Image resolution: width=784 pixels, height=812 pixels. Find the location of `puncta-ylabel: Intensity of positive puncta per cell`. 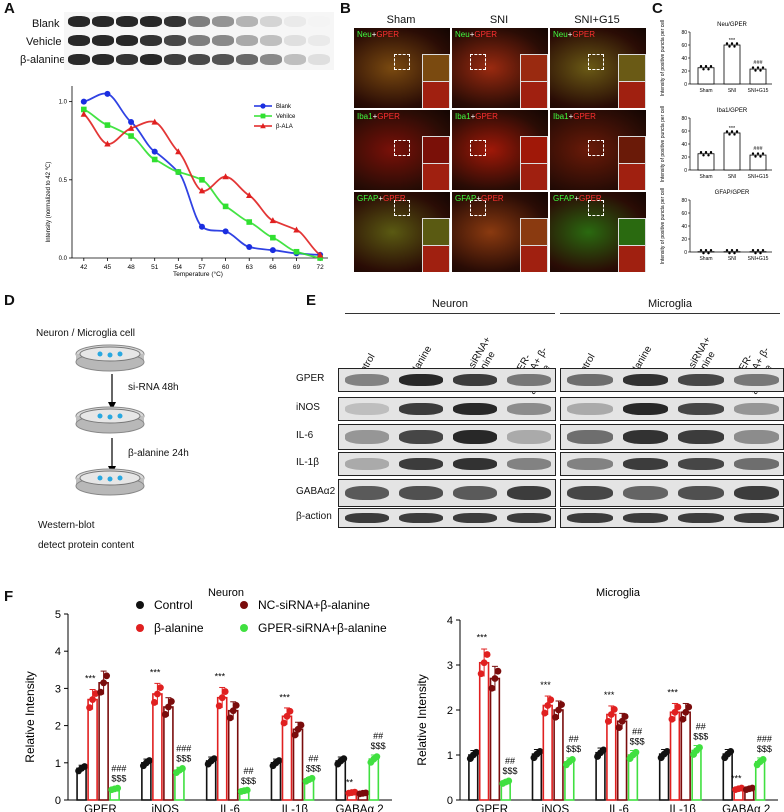

puncta-ylabel: Intensity of positive puncta per cell is located at coordinates (663, 58).